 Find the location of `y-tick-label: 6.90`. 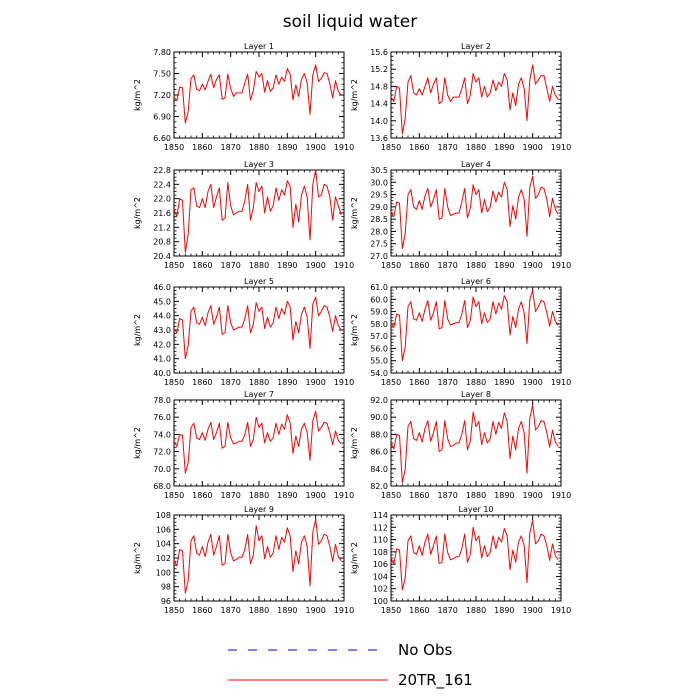

y-tick-label: 6.90 is located at coordinates (162, 117).